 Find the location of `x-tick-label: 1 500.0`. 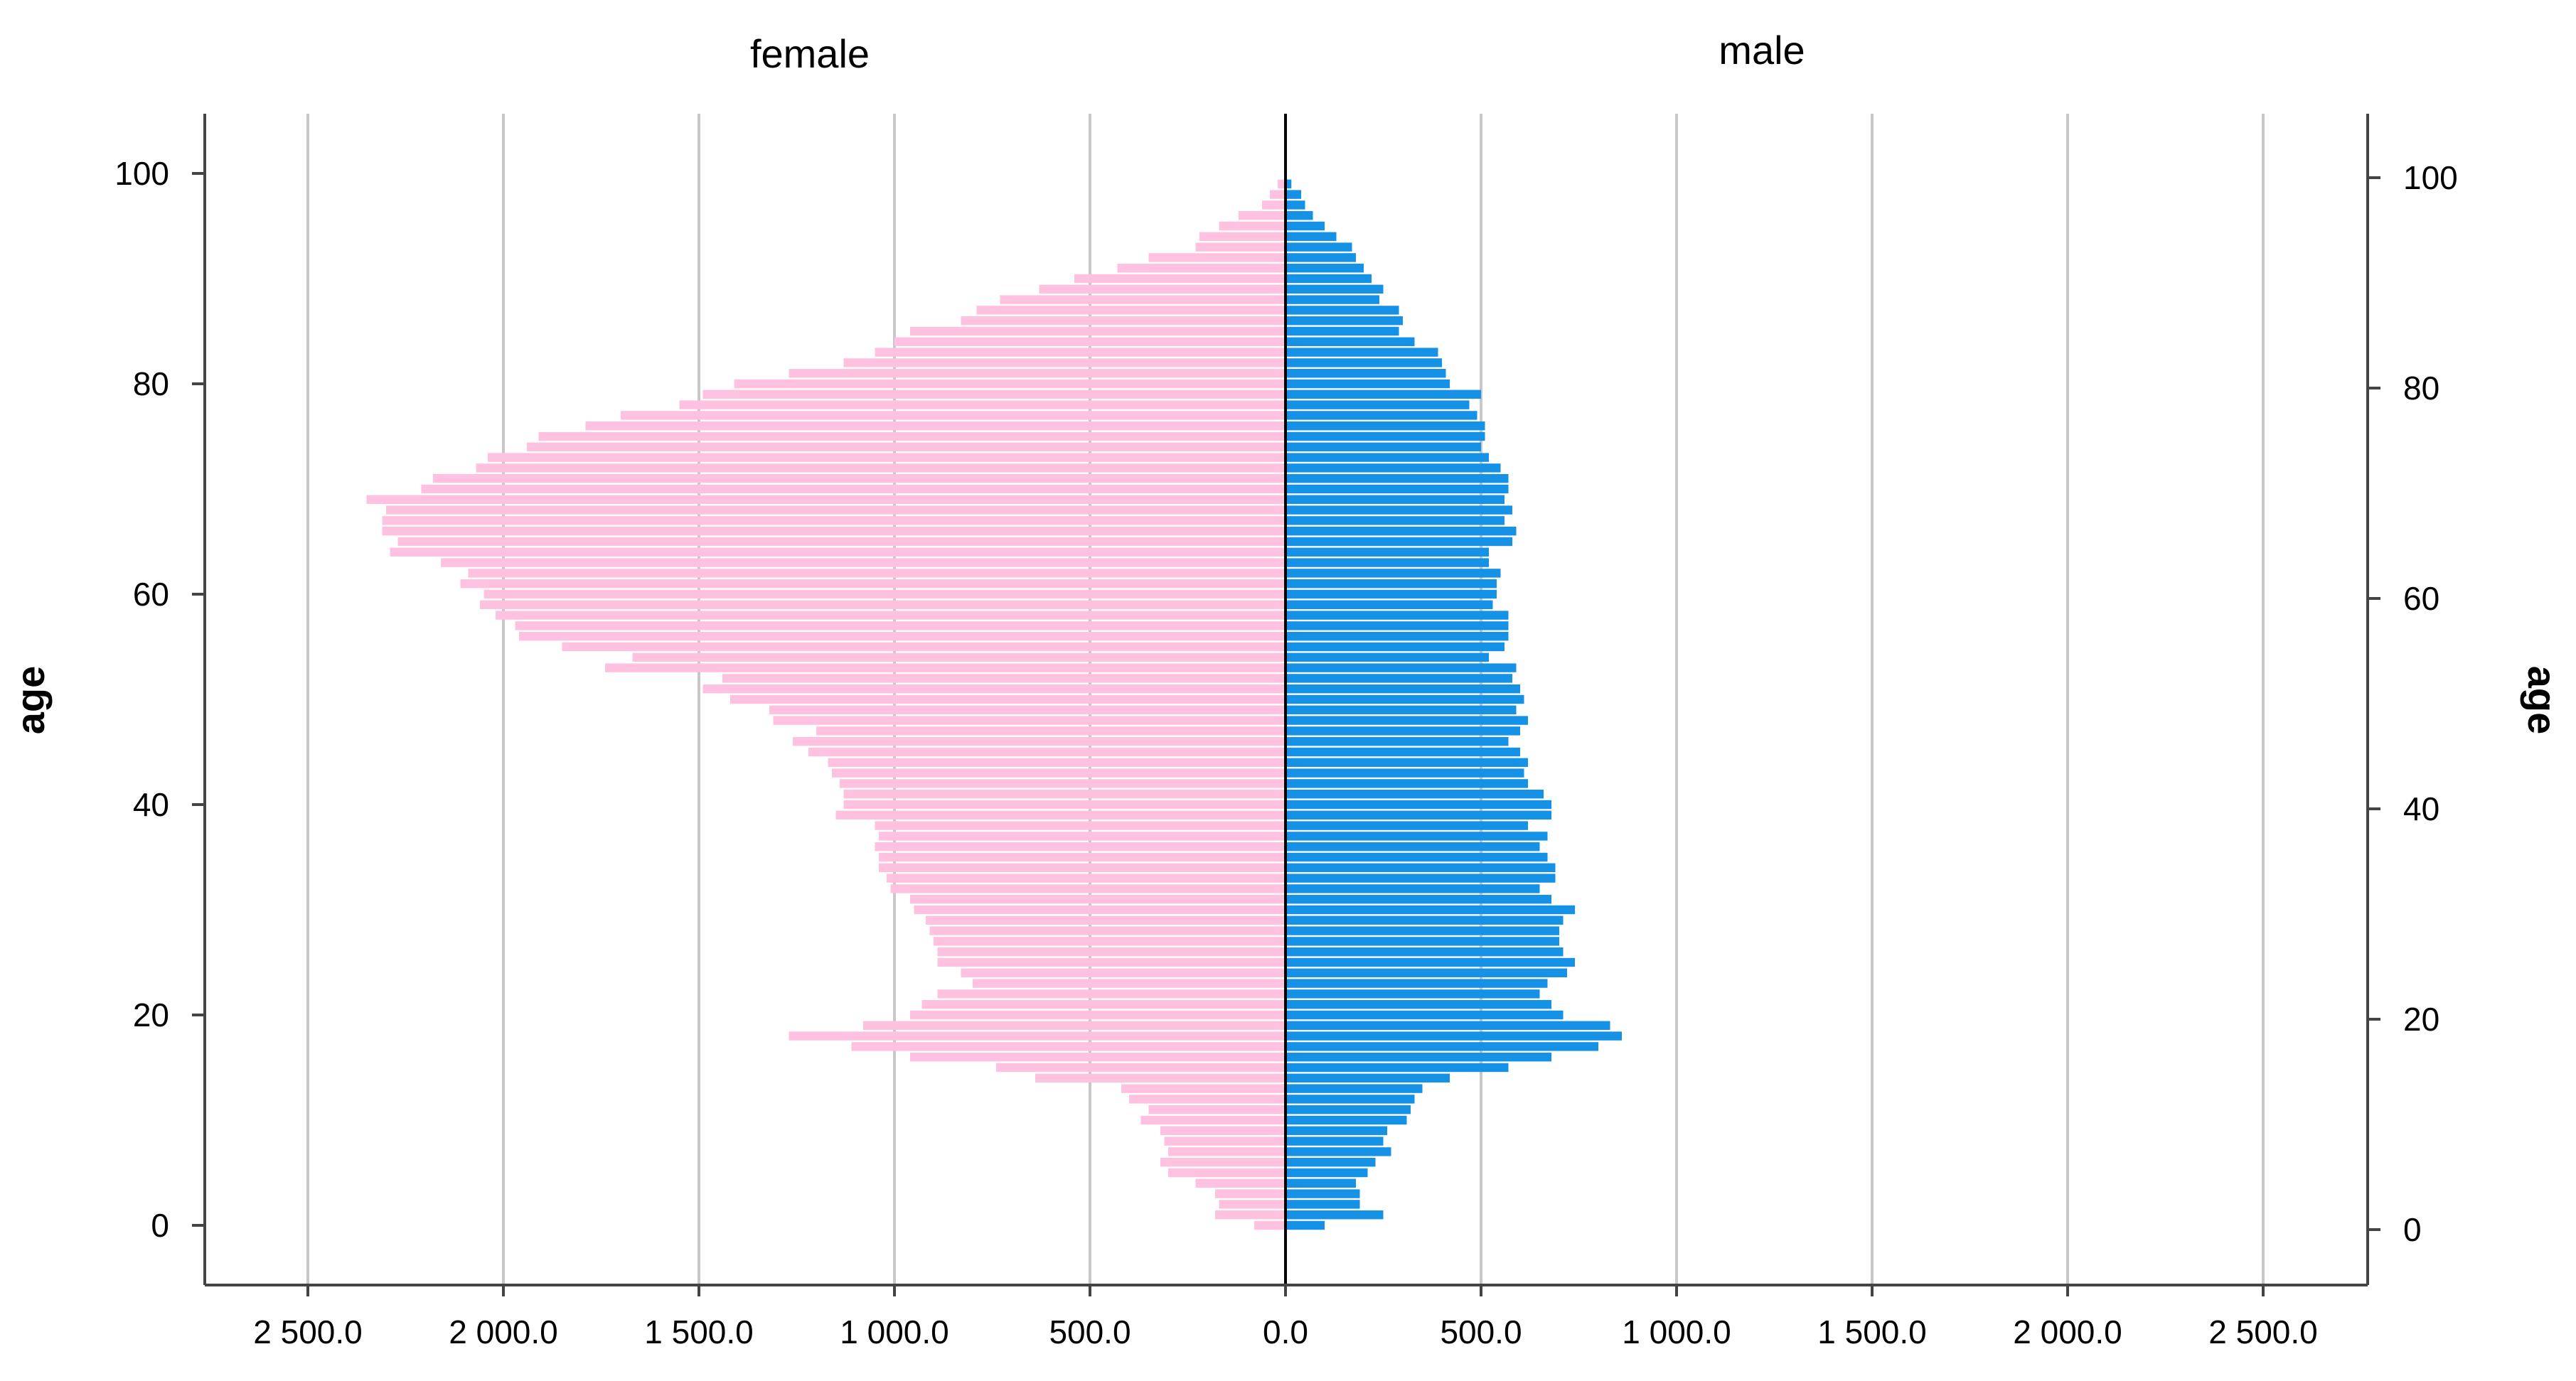

x-tick-label: 1 500.0 is located at coordinates (1871, 1331).